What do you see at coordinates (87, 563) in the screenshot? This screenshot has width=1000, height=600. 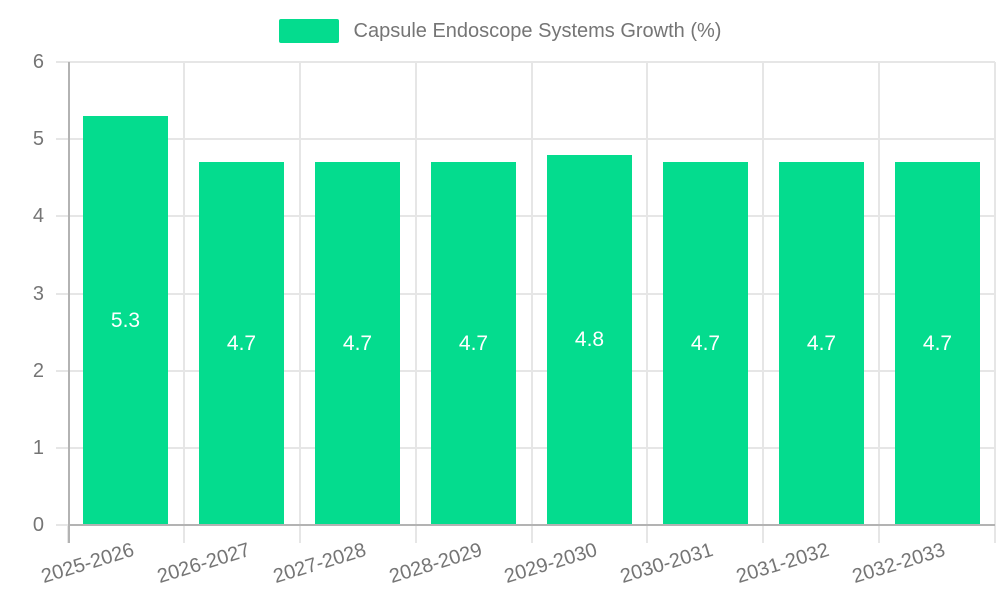 I see `x-axis-tick-label: 2025-2026` at bounding box center [87, 563].